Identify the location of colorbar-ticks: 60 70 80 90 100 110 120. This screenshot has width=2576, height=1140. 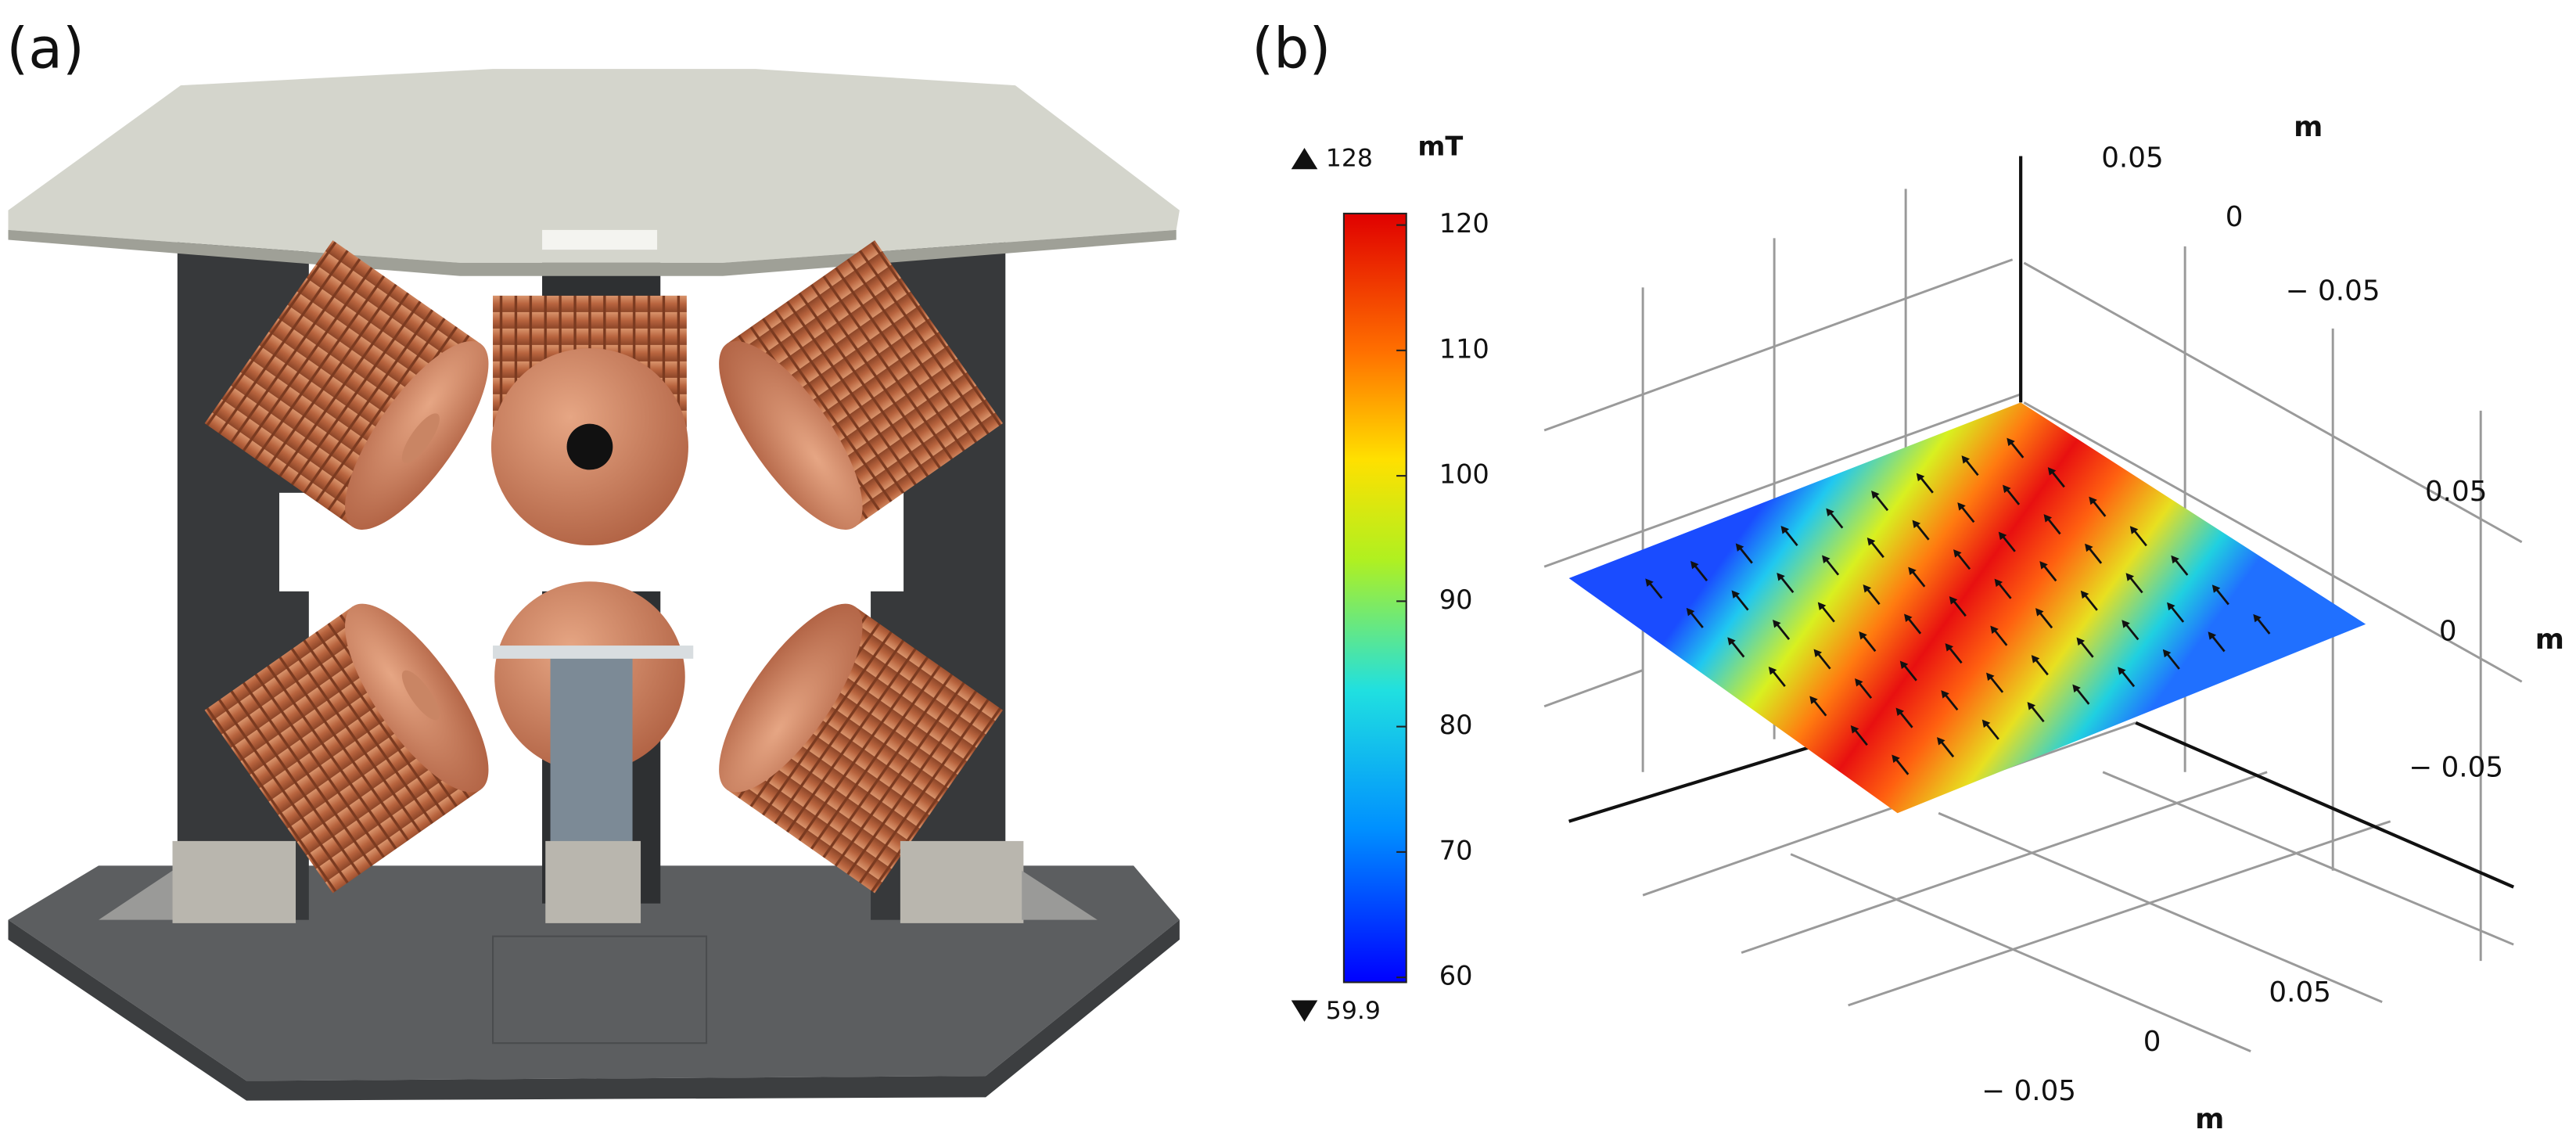
(1442, 599).